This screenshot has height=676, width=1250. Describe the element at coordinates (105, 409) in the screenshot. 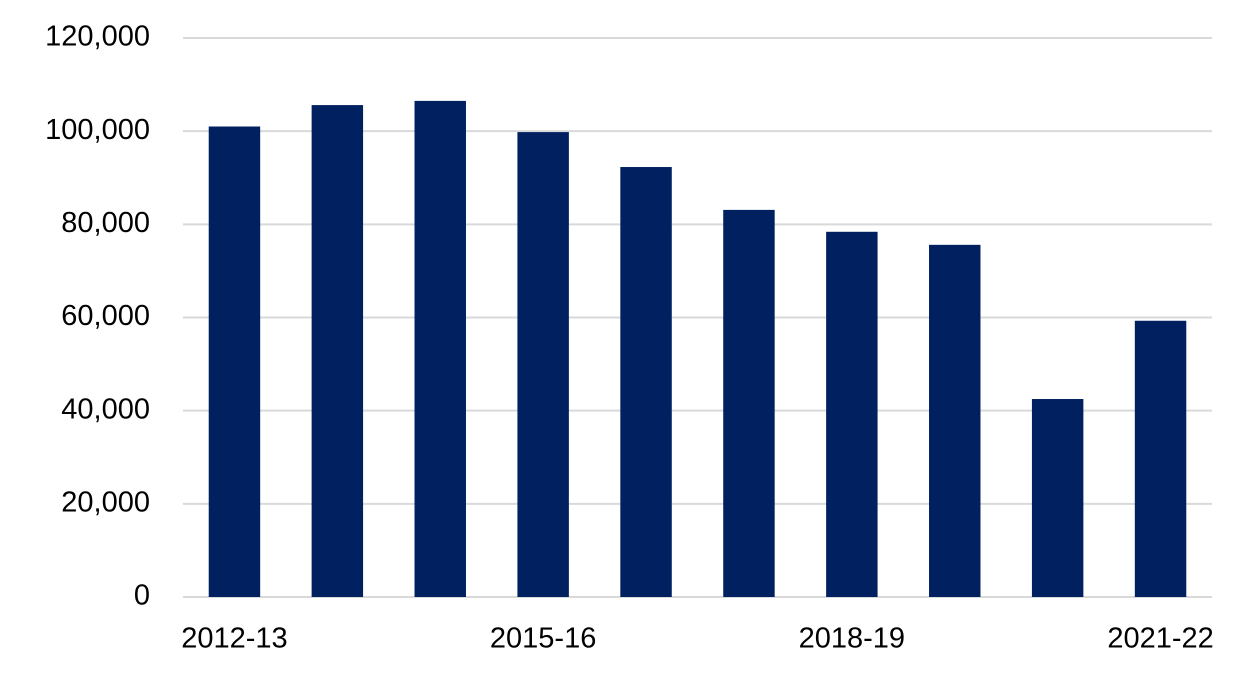

I see `y-tick-label: 40,000` at that location.